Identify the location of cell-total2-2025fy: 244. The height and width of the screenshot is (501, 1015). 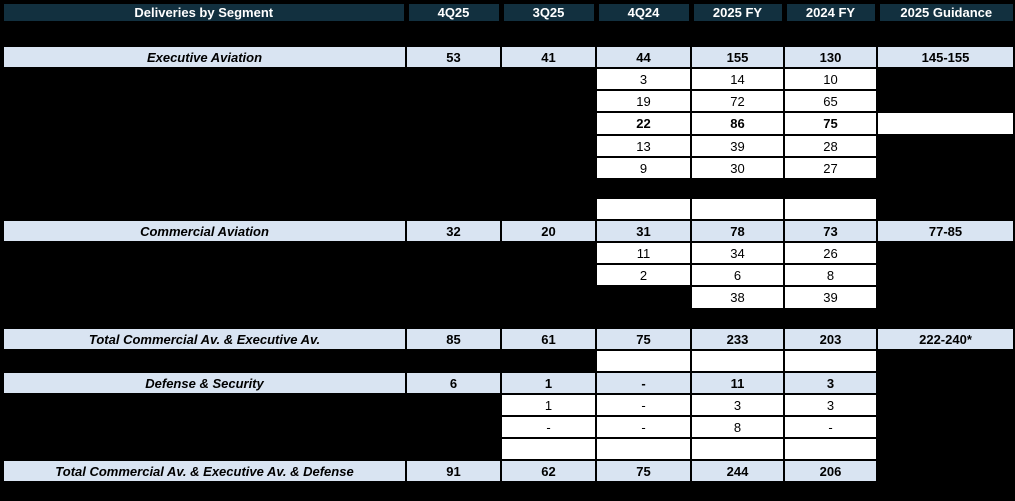
(737, 471).